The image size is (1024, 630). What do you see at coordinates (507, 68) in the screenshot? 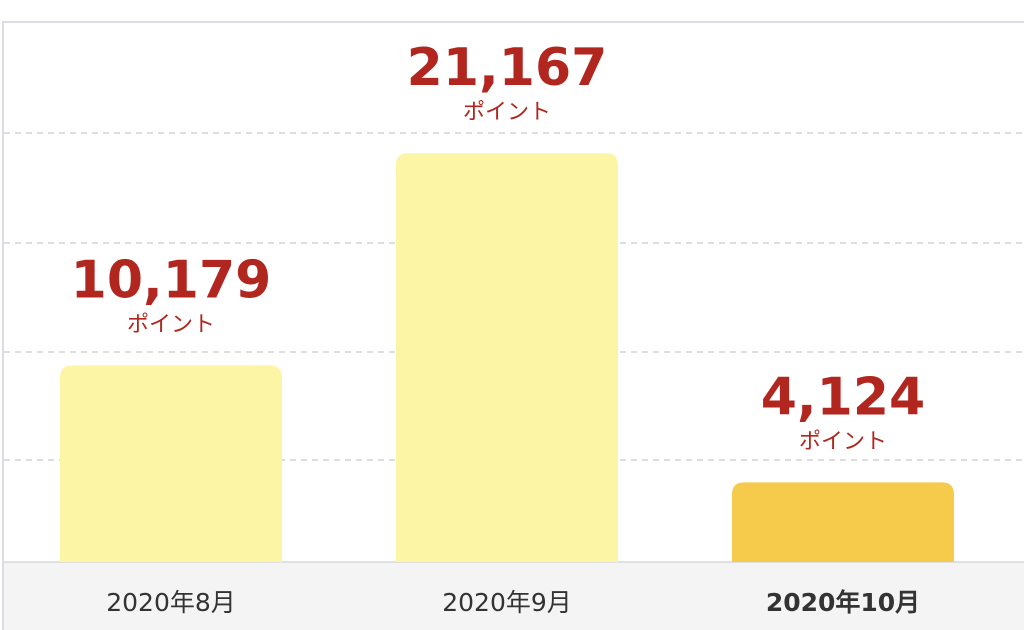
I see `value-label: 21,167` at bounding box center [507, 68].